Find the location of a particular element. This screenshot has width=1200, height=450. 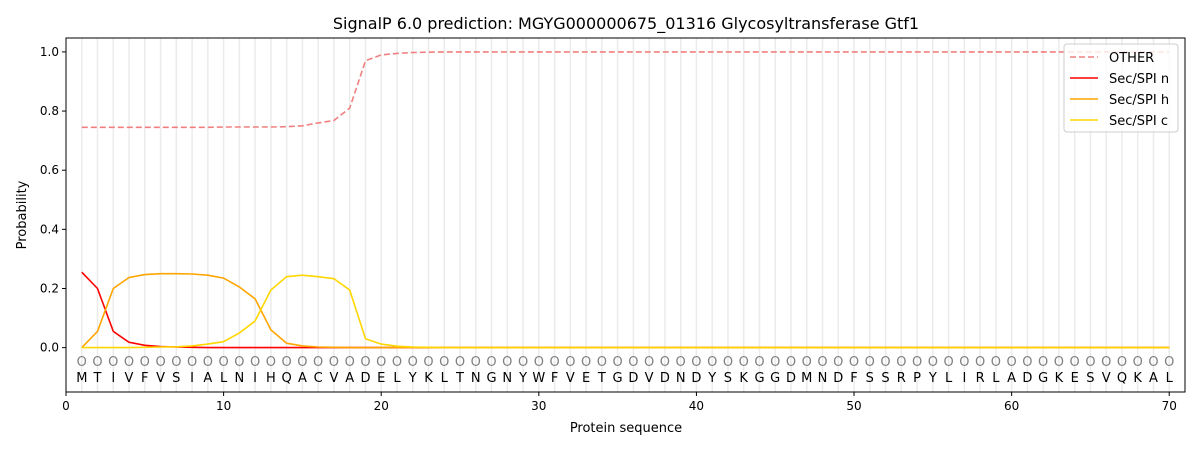

legend-box is located at coordinates (1121, 88).